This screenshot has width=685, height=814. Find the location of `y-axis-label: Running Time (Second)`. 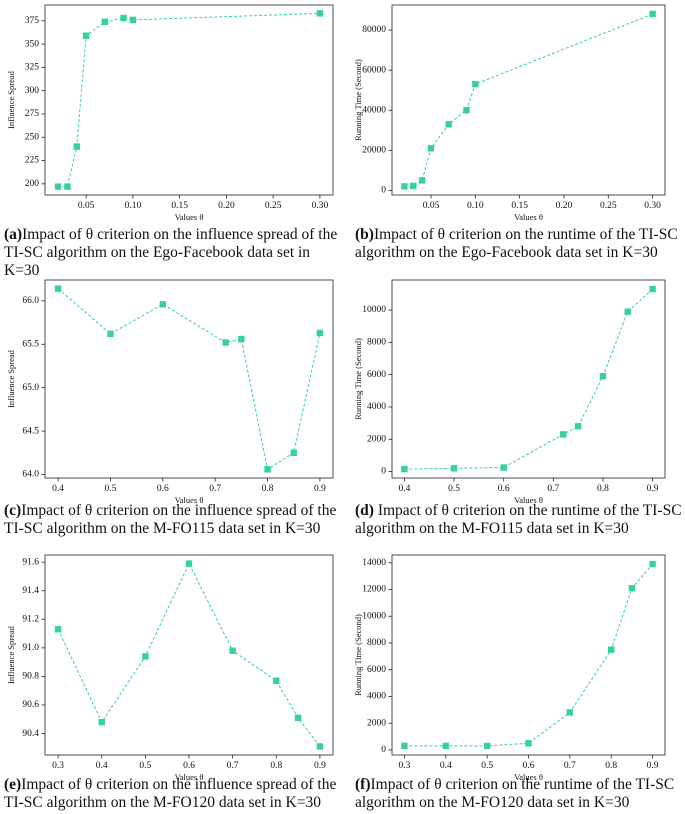

y-axis-label: Running Time (Second) is located at coordinates (358, 655).